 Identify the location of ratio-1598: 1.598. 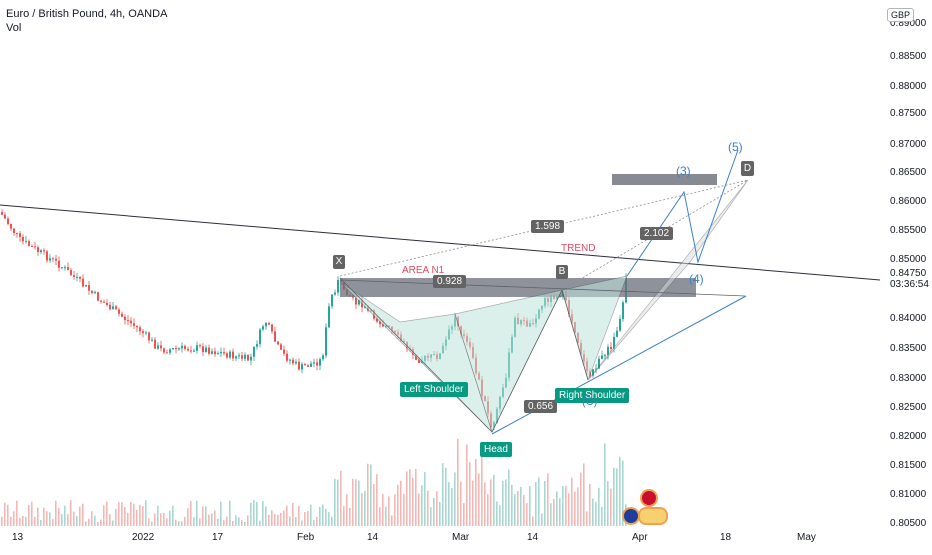
(548, 226).